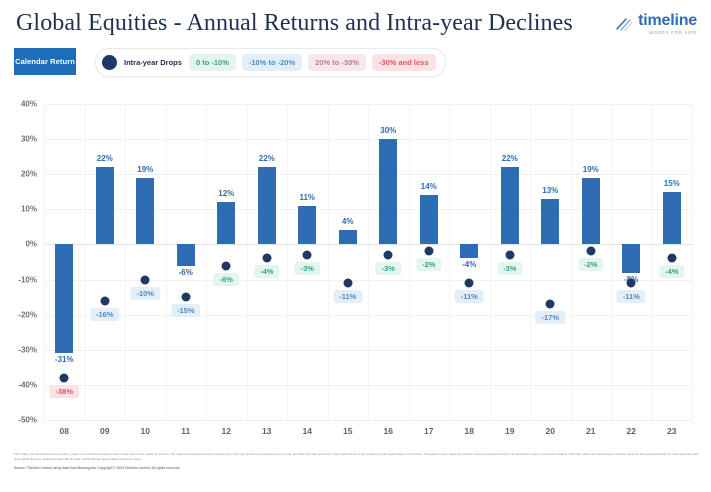 The width and height of the screenshot is (711, 492). Describe the element at coordinates (31, 244) in the screenshot. I see `y-axis-tick: 0%` at that location.